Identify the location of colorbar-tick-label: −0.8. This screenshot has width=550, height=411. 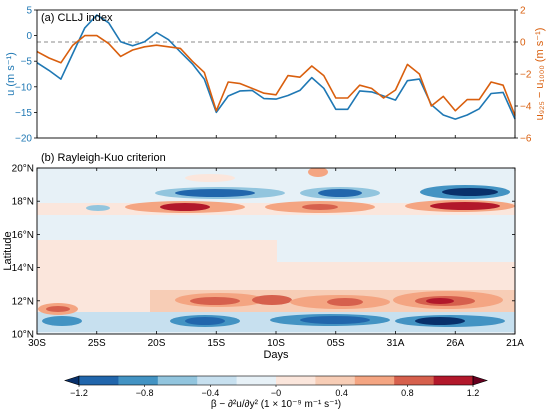
(145, 393).